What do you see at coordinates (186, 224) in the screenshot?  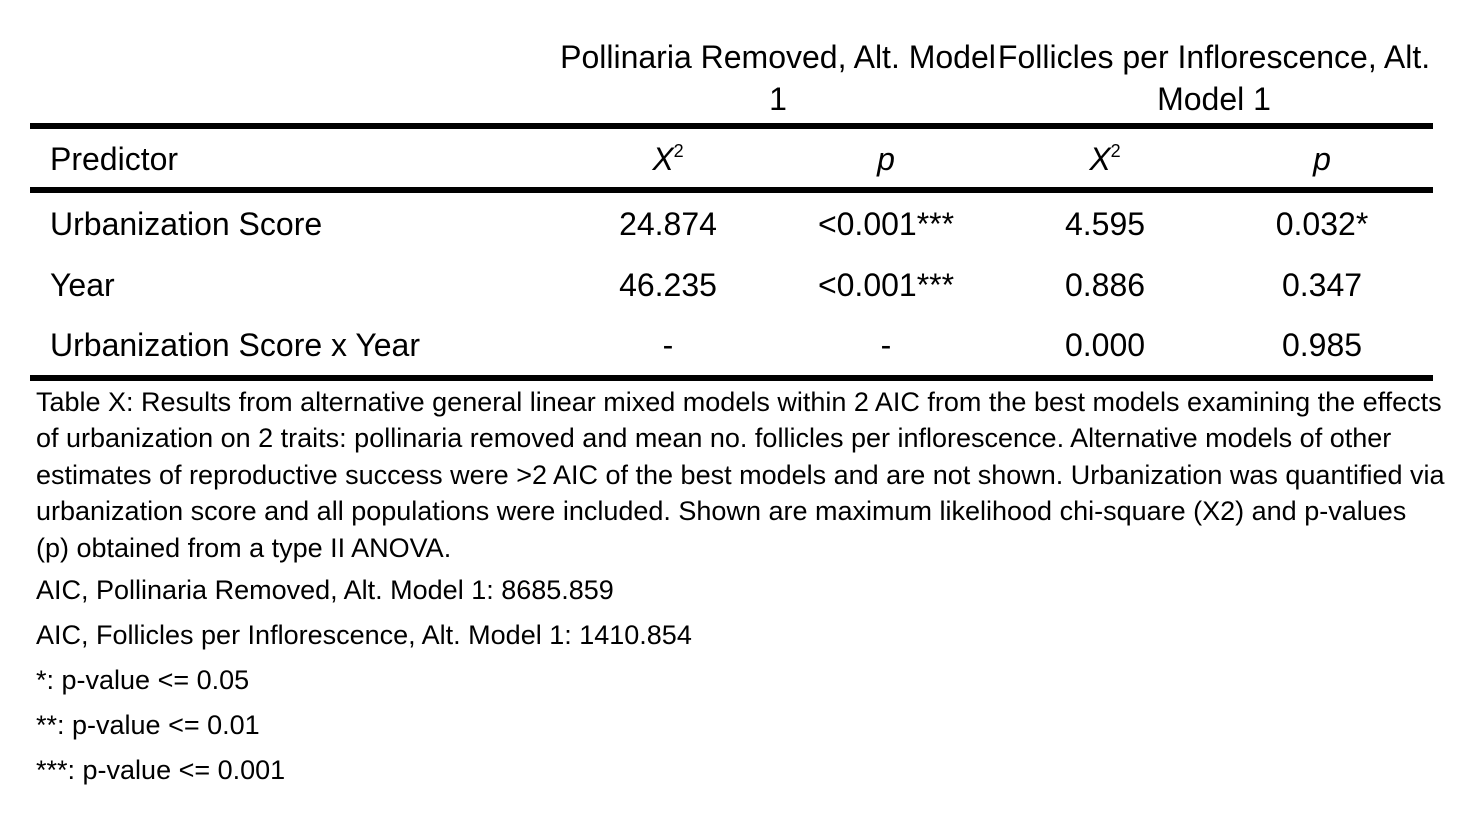 I see `row-predictor: Urbanization Score` at bounding box center [186, 224].